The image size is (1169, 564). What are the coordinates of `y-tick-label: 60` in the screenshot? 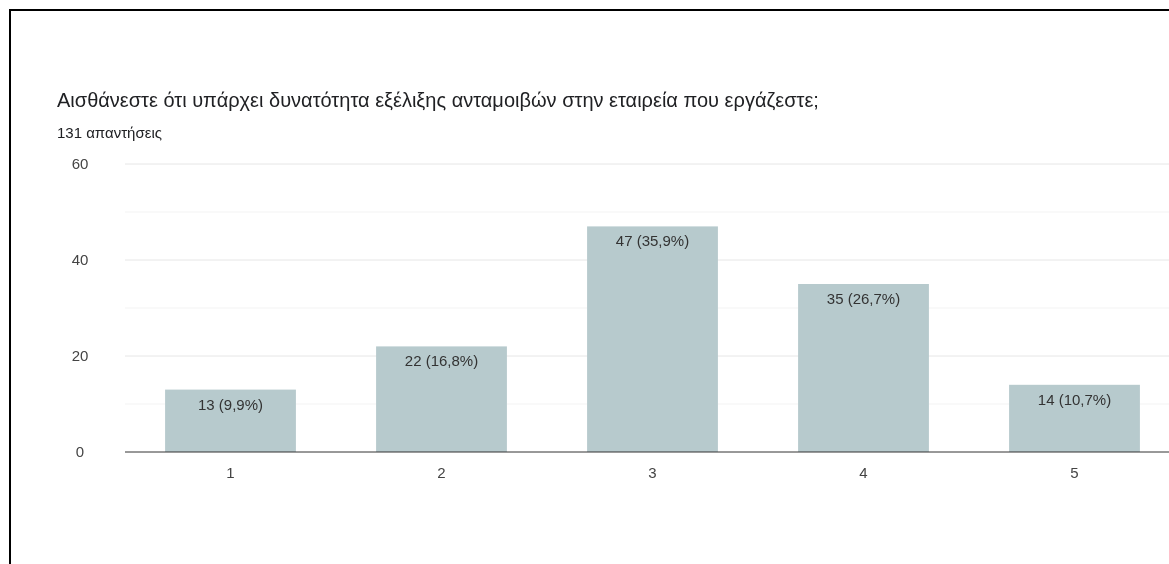 It's located at (80, 164).